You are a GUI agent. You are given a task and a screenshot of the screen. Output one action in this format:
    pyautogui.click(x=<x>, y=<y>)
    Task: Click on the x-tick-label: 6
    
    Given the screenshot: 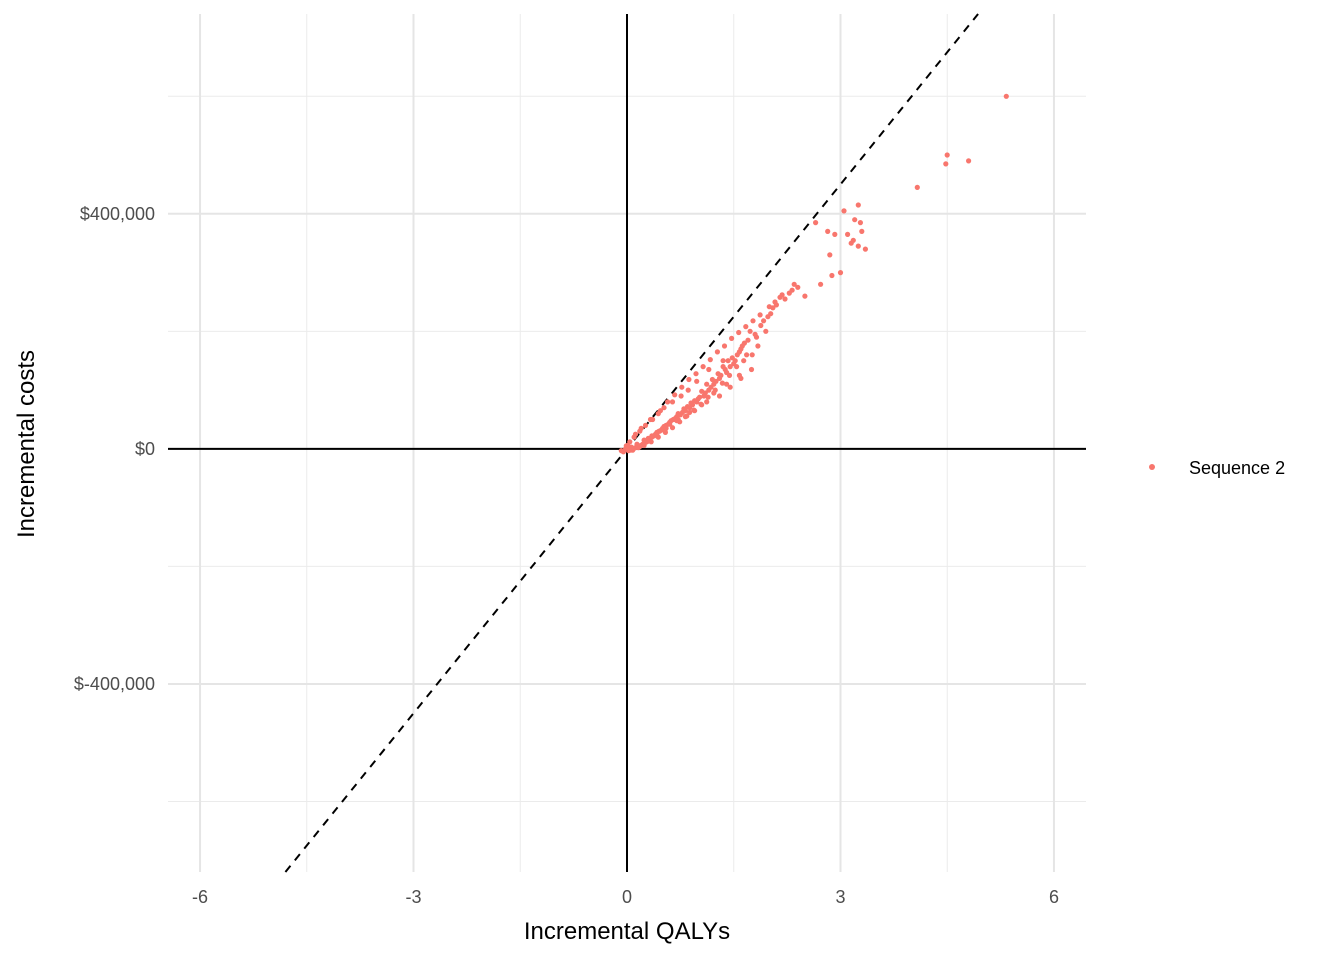 What is the action you would take?
    pyautogui.click(x=1054, y=897)
    